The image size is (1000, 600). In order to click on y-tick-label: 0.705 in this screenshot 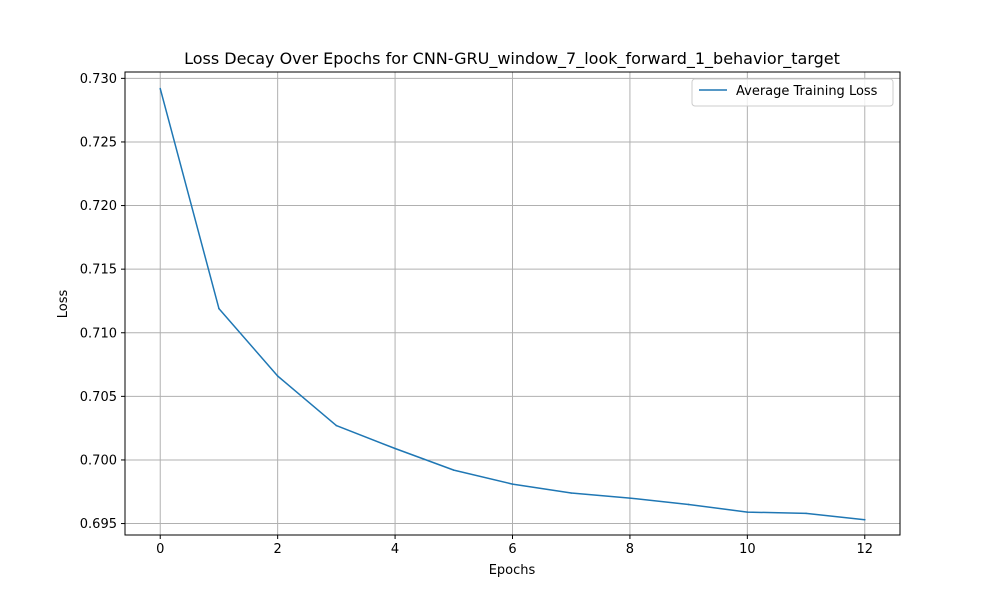, I will do `click(98, 397)`.